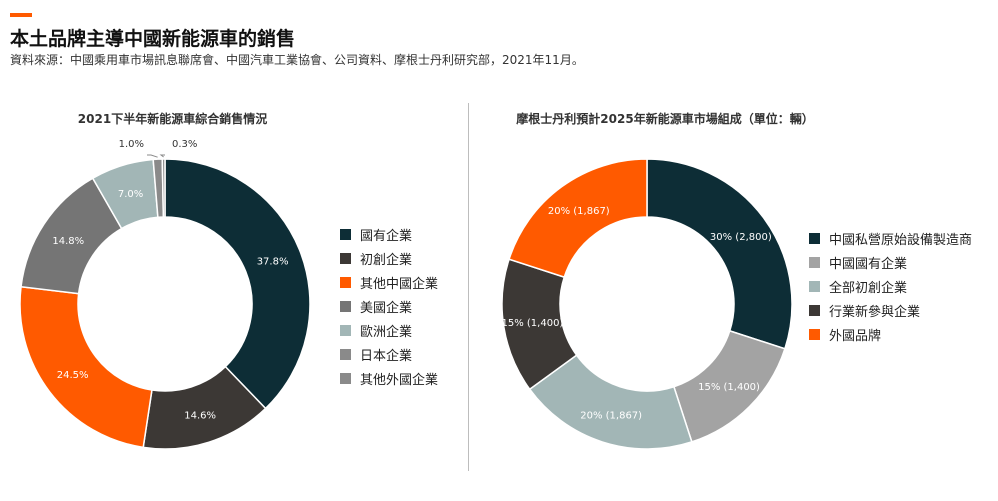  What do you see at coordinates (184, 144) in the screenshot?
I see `left-data-label-7: 0.3%` at bounding box center [184, 144].